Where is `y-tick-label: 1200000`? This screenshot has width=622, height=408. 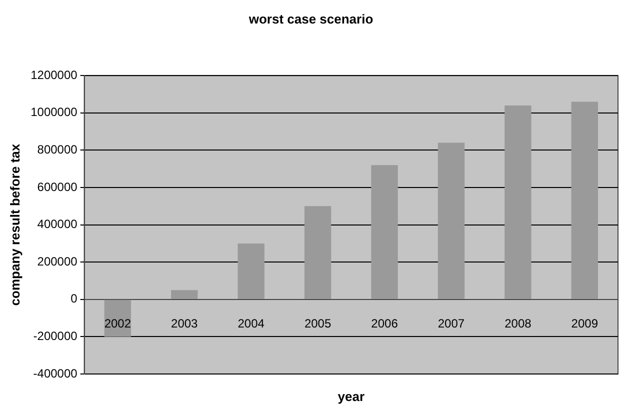 y-tick-label: 1200000 is located at coordinates (54, 75).